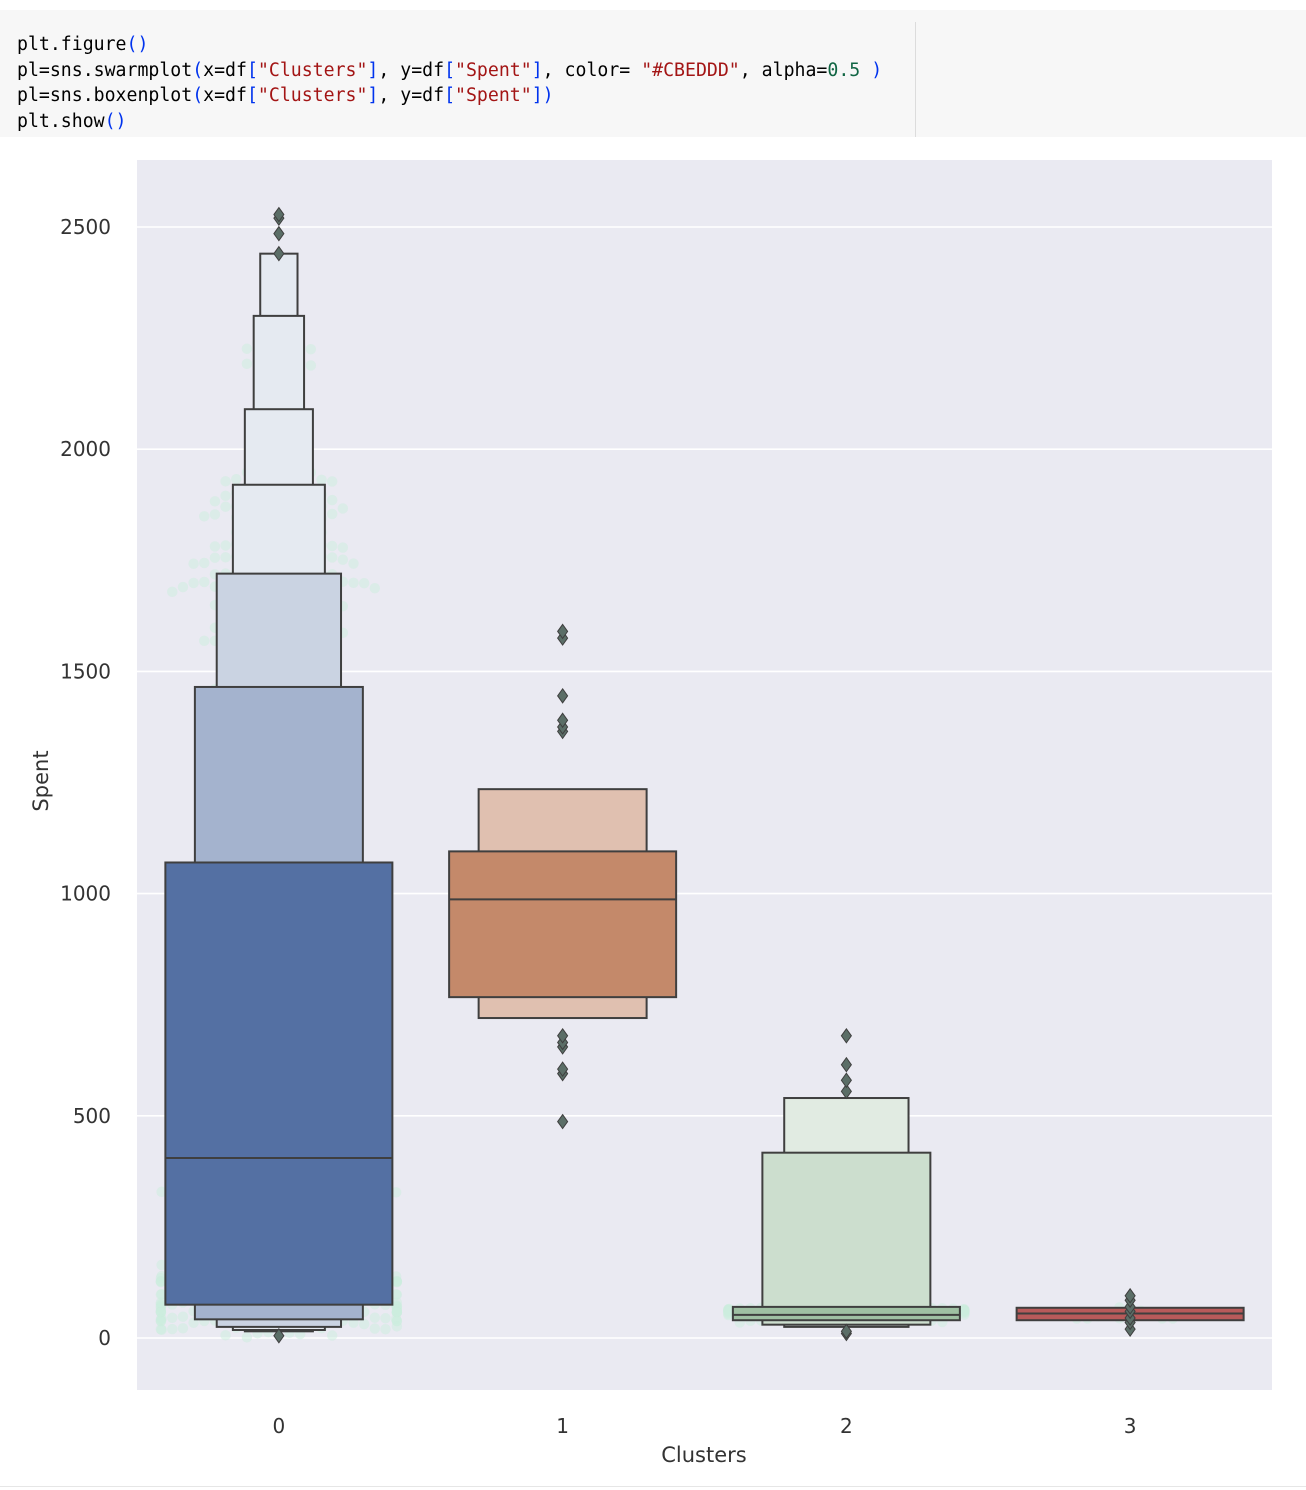 This screenshot has height=1490, width=1306. What do you see at coordinates (703, 1455) in the screenshot?
I see `x-axis-label: Clusters` at bounding box center [703, 1455].